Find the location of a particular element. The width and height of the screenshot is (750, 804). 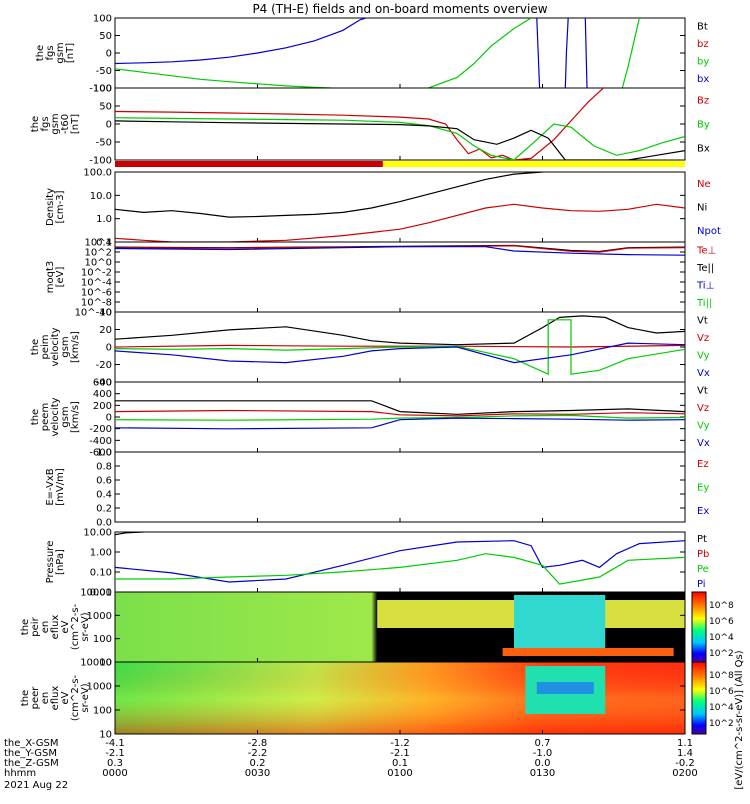

colorbar-tick-label: 10^6 is located at coordinates (721, 692).